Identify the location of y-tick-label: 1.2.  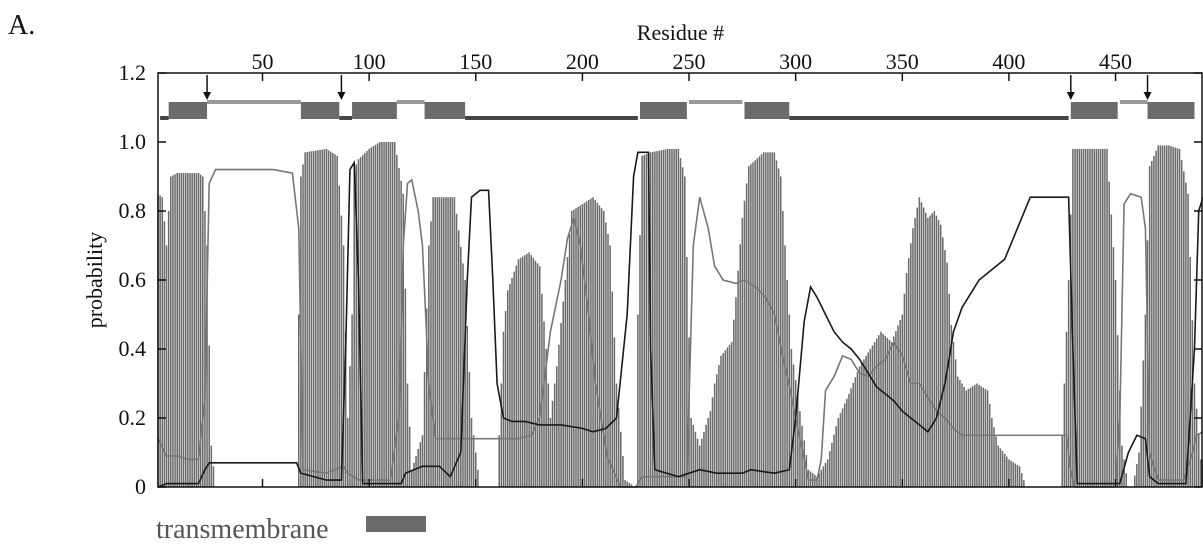
(133, 72).